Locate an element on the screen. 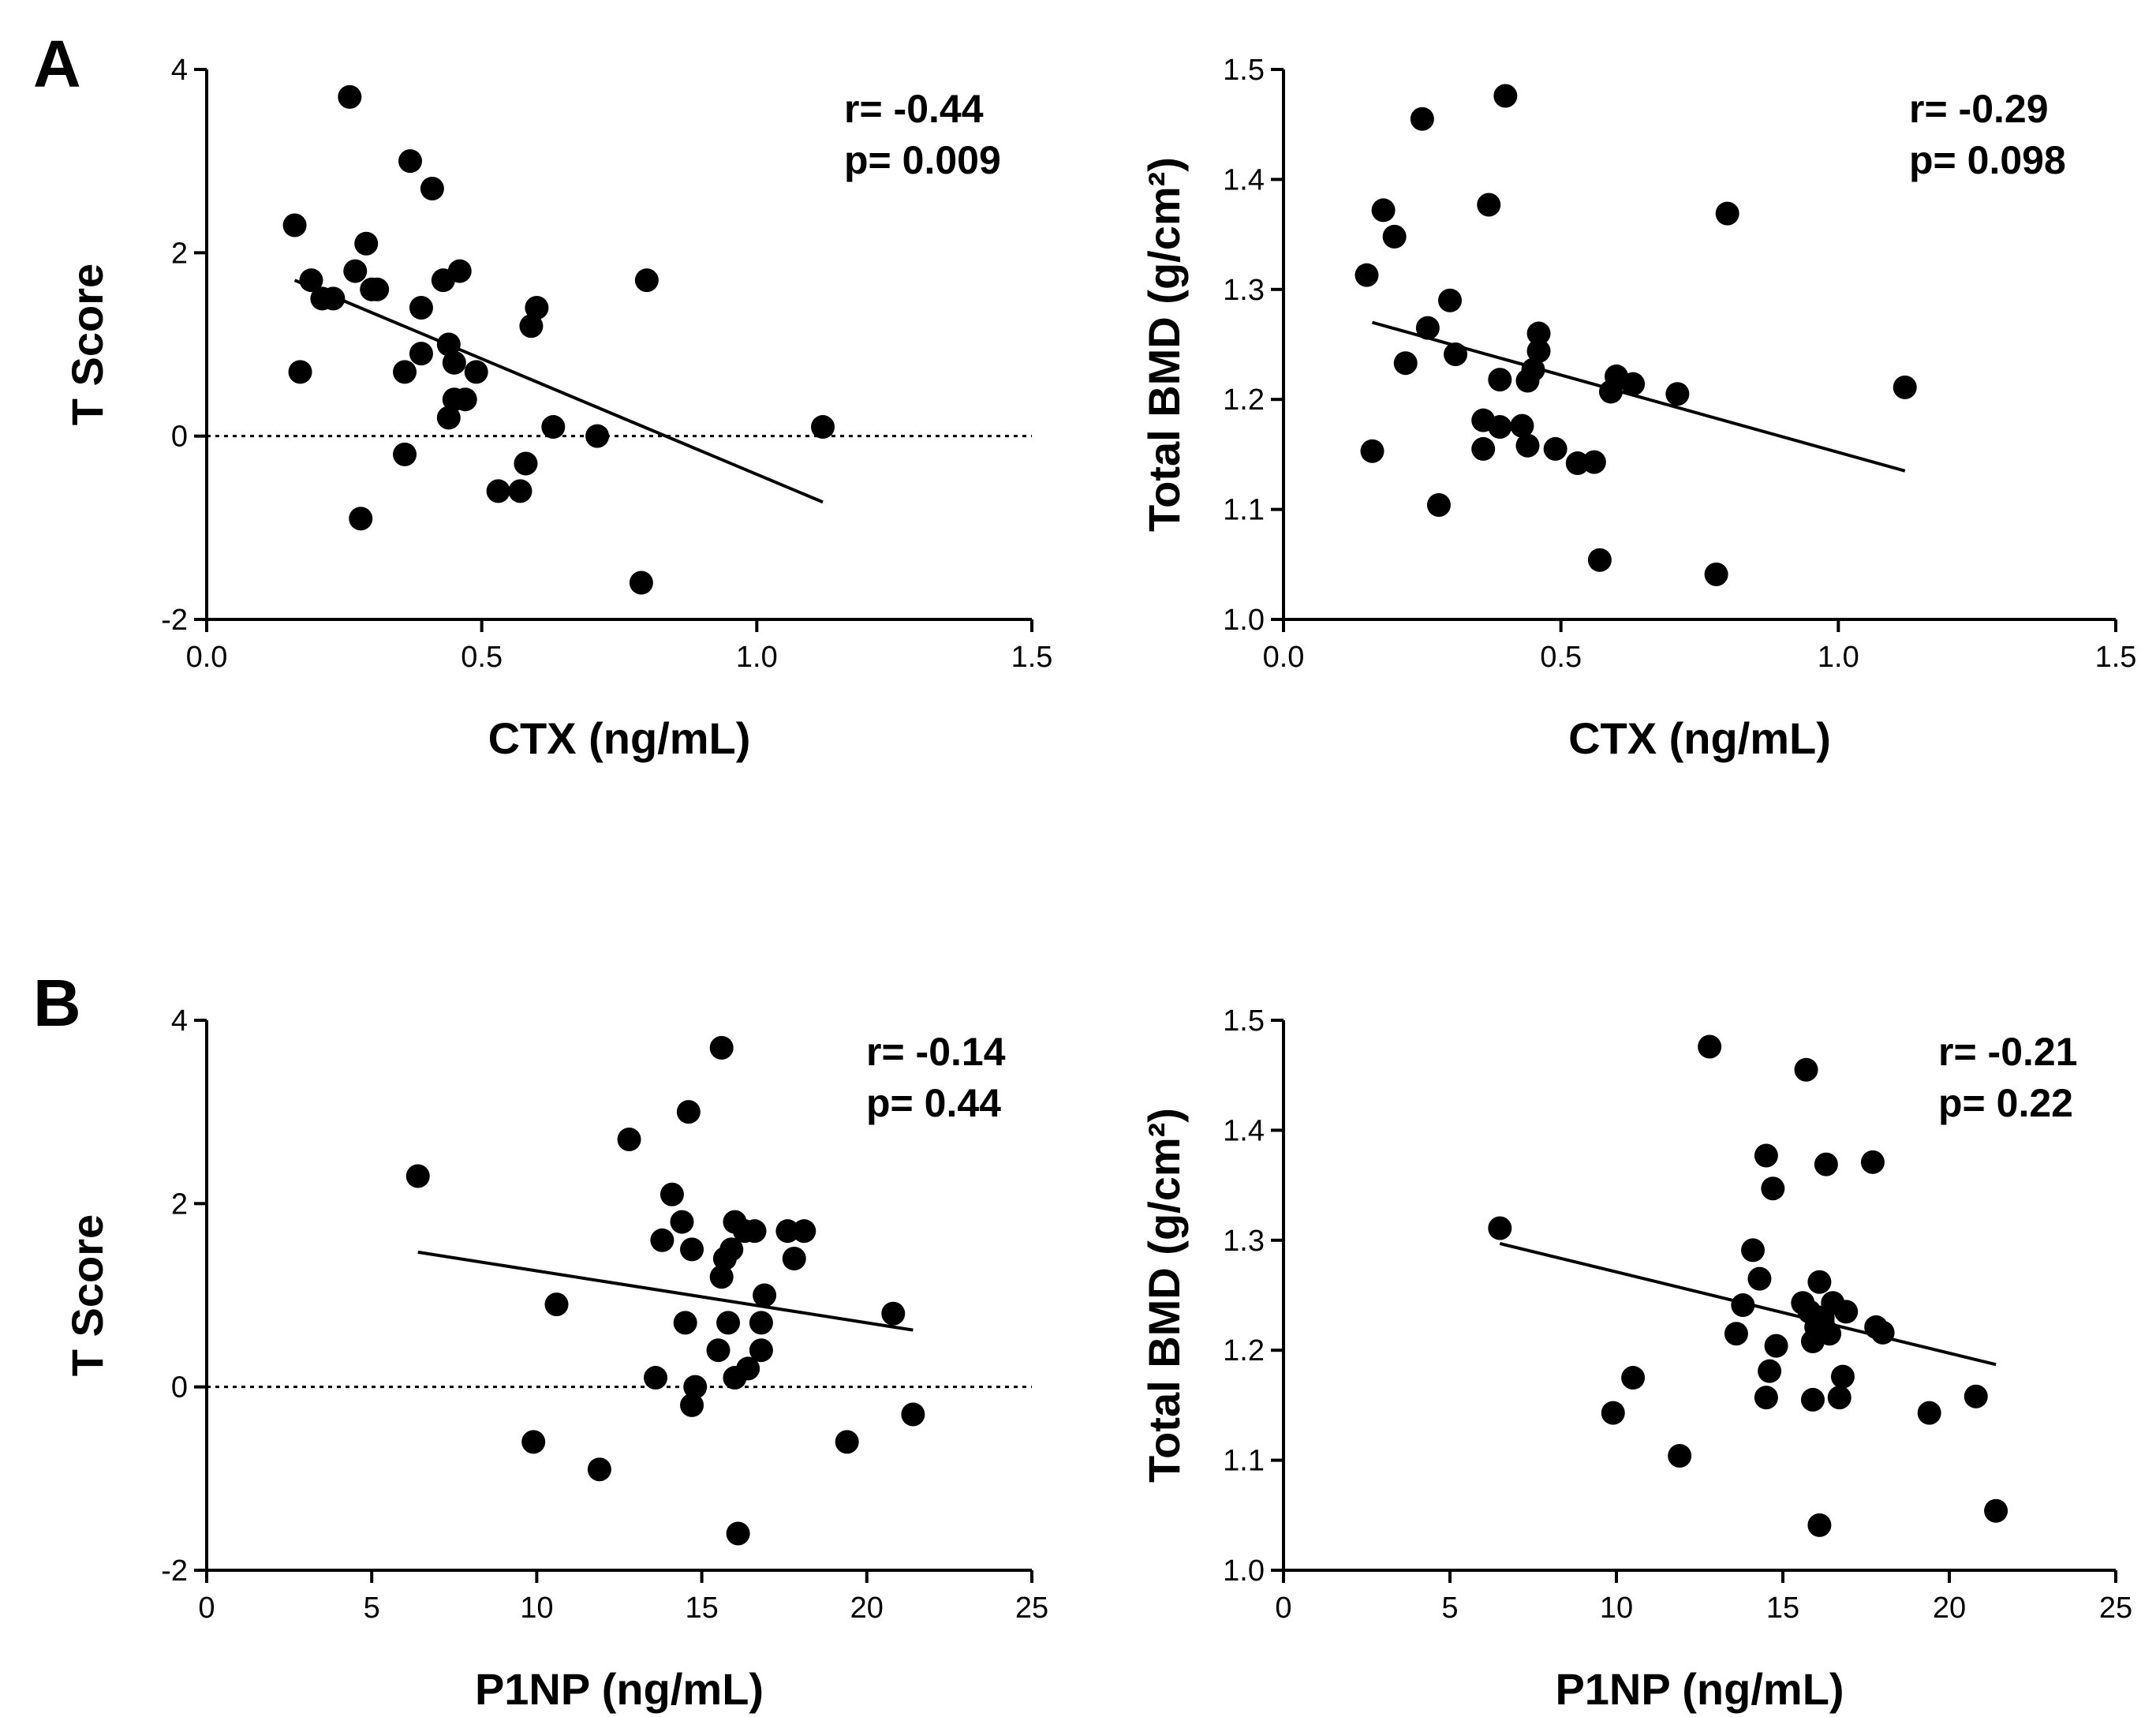  panel-letter-a: A is located at coordinates (57, 64).